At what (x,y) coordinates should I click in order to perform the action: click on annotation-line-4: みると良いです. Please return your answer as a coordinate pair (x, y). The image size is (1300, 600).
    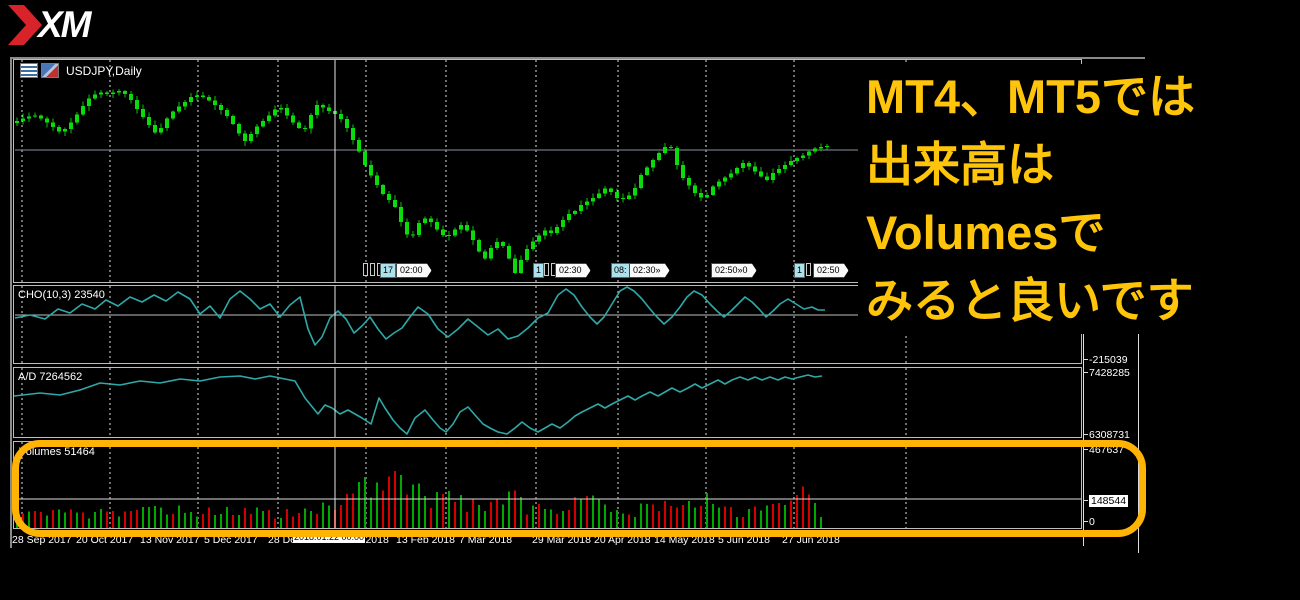
    Looking at the image, I should click on (1030, 300).